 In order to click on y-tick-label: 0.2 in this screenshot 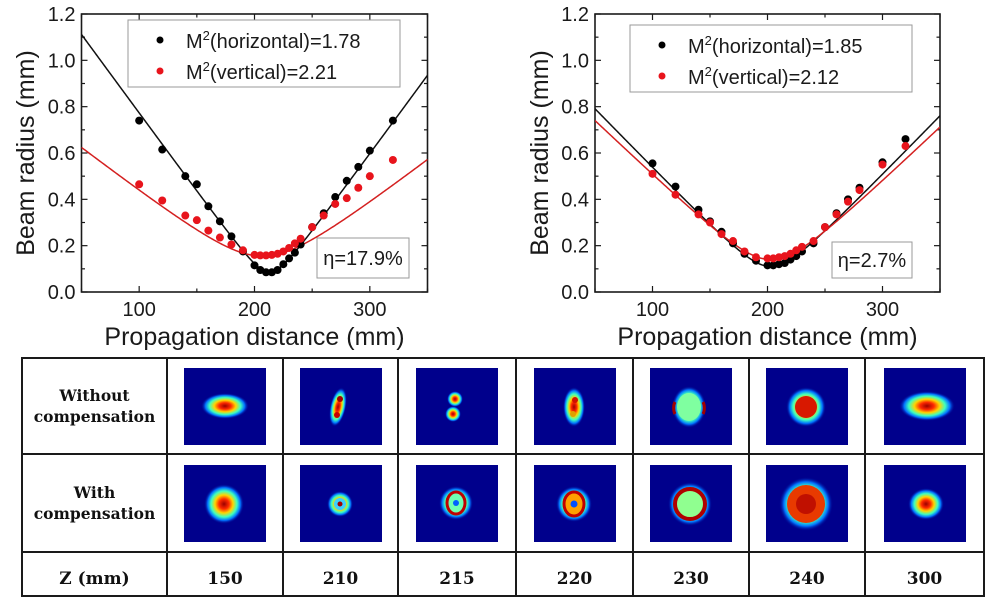, I will do `click(575, 247)`.